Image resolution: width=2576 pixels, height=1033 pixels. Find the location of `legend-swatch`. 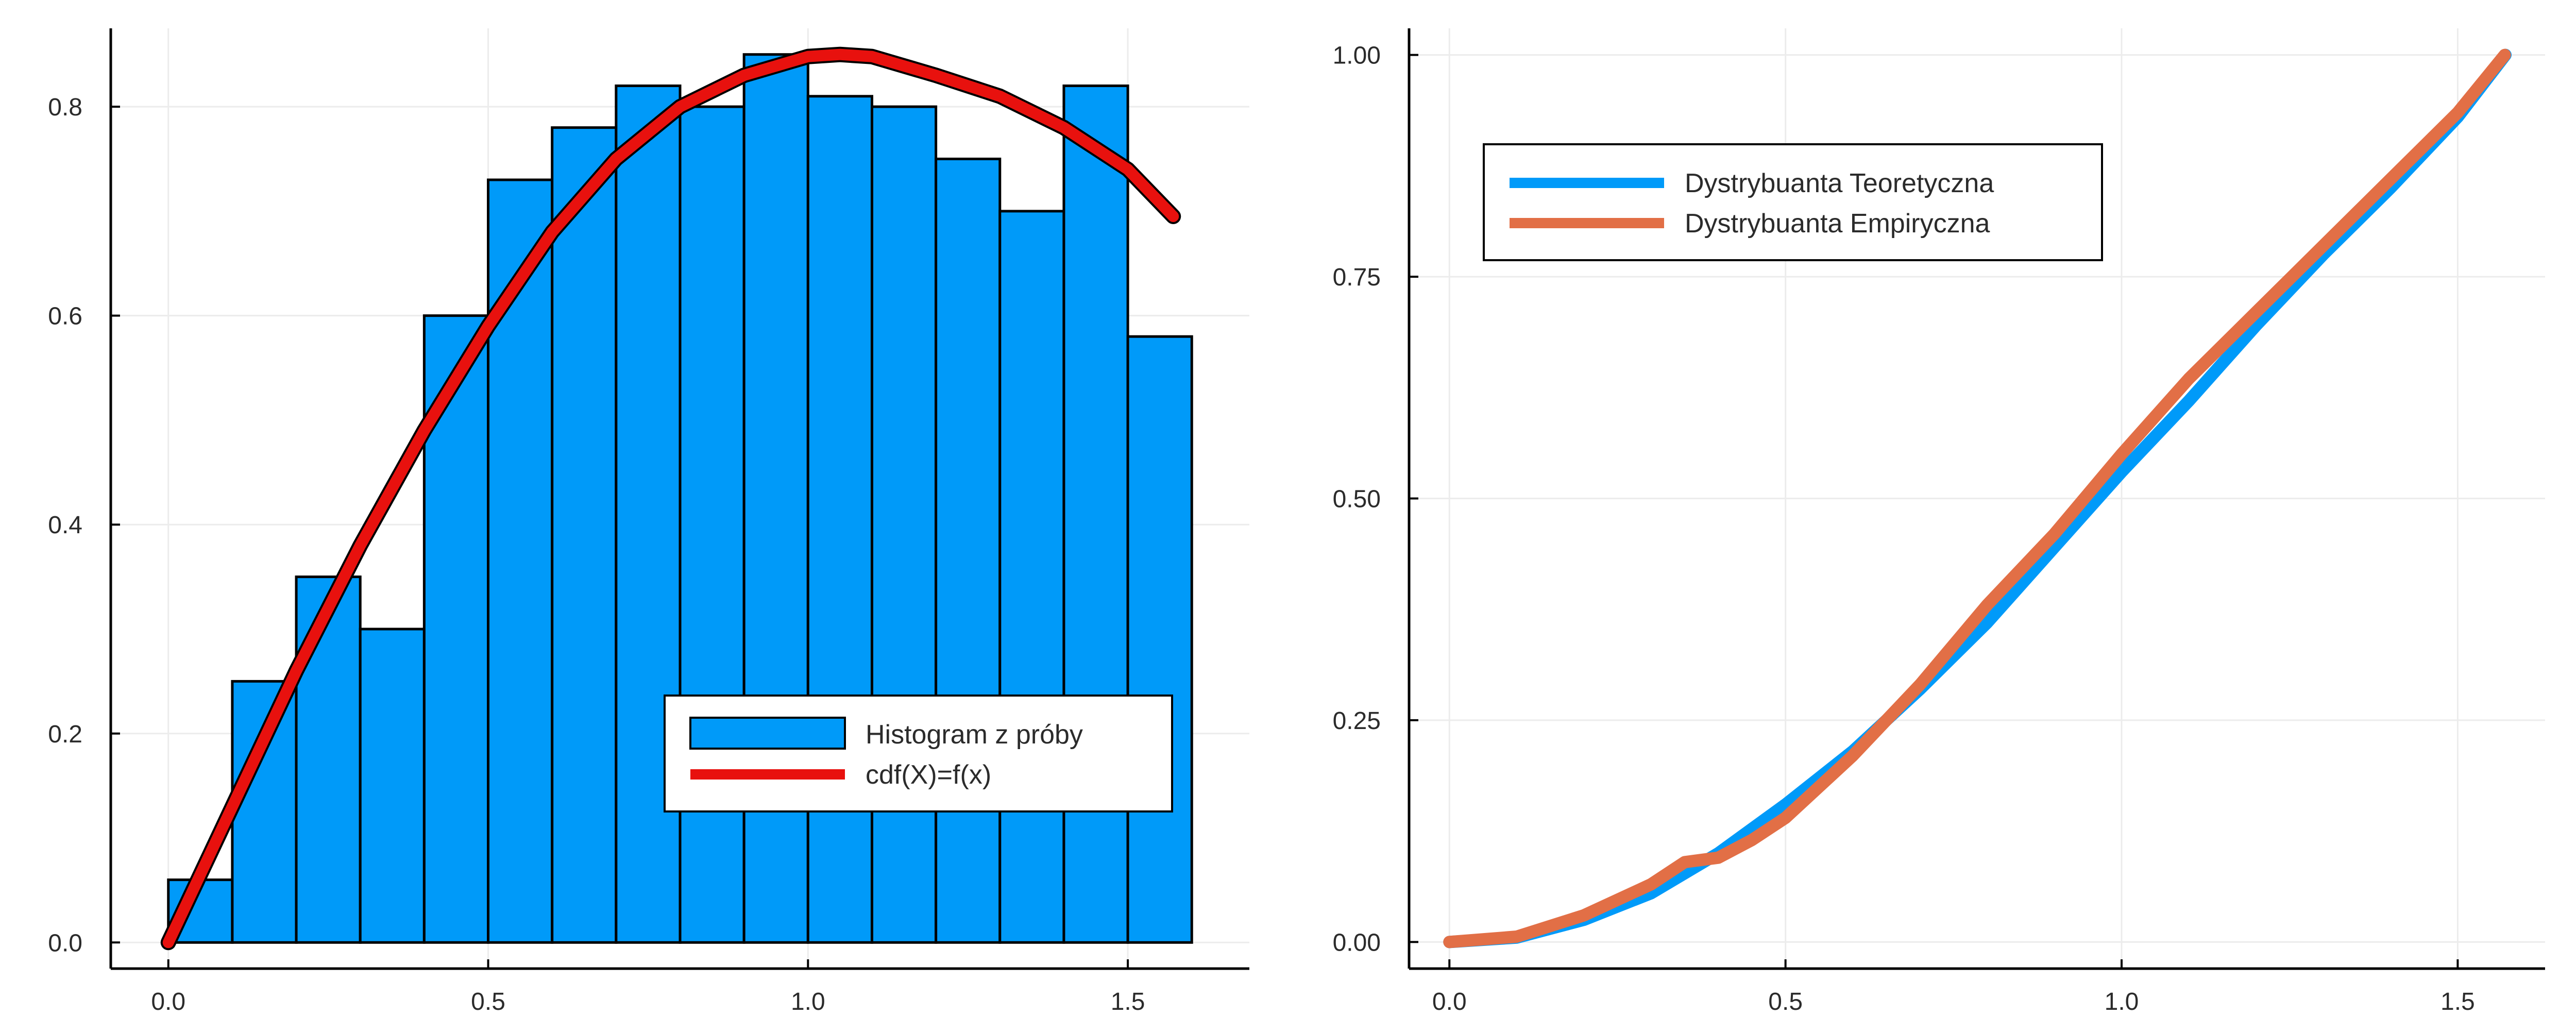

legend-swatch is located at coordinates (767, 734).